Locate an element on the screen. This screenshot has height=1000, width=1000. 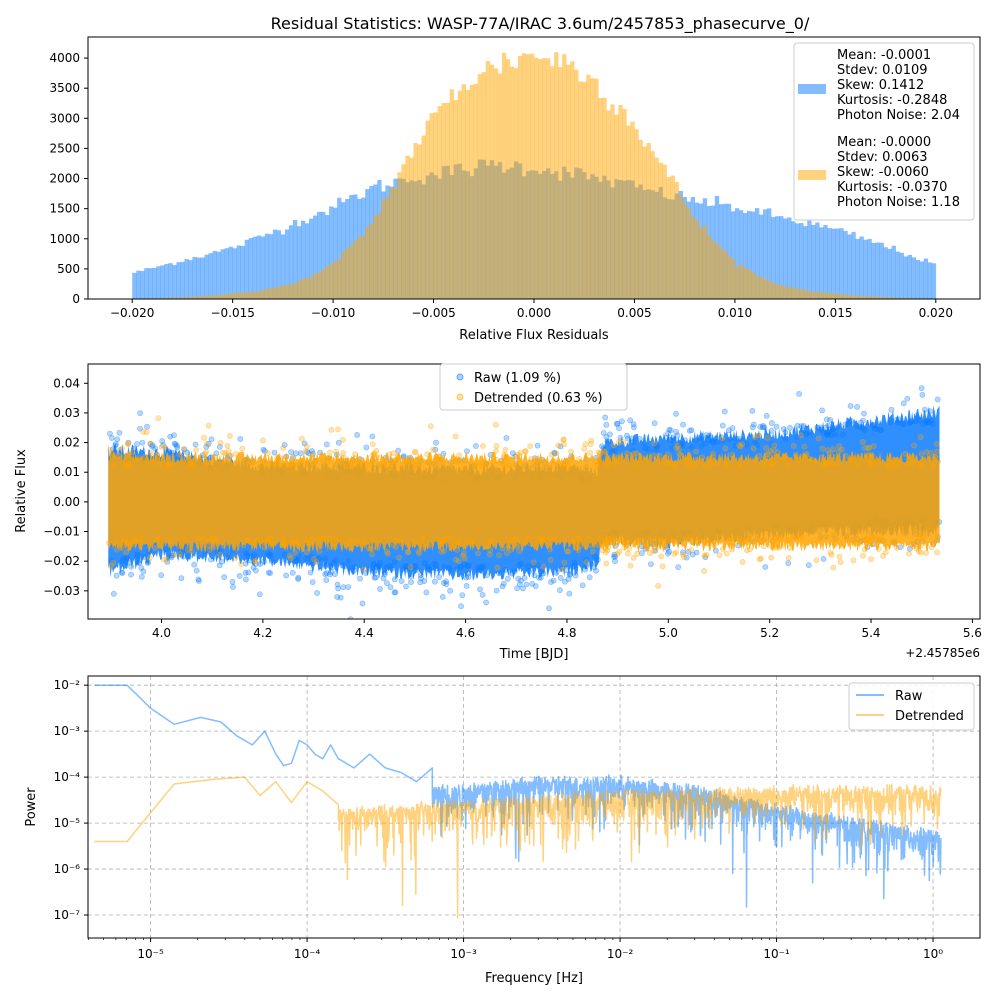
x-tick-label: 4.2 is located at coordinates (262, 633).